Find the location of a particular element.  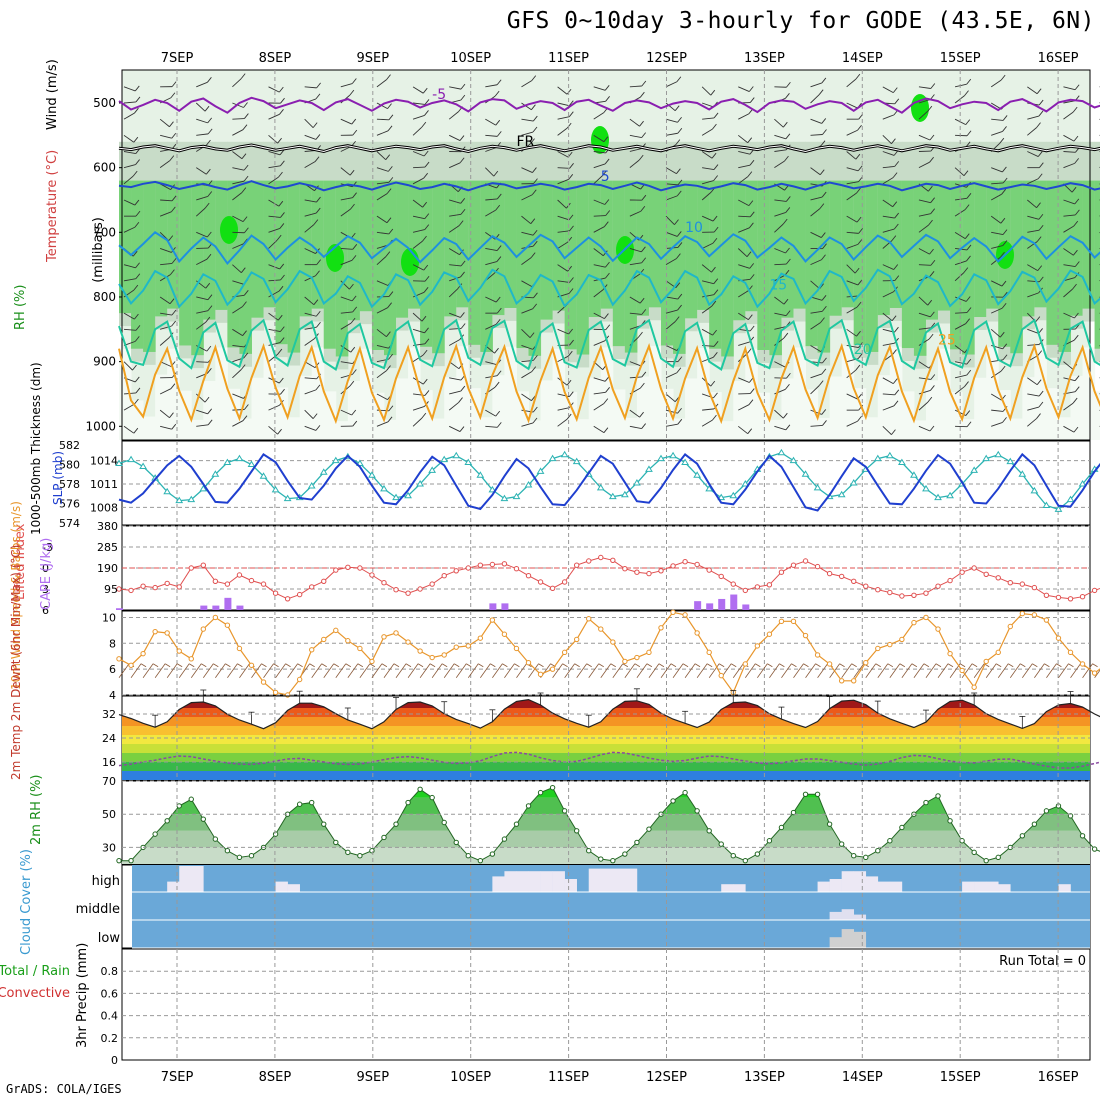

thickness-axis-label: 1000-500mb Thickness (dm) is located at coordinates (36, 448).